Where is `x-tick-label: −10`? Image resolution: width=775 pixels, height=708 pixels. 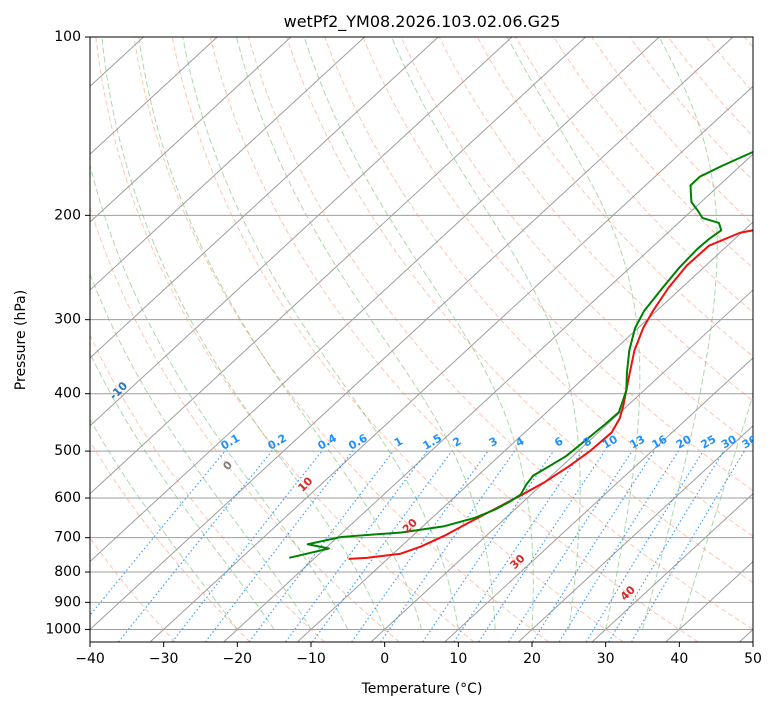
x-tick-label: −10 is located at coordinates (311, 659).